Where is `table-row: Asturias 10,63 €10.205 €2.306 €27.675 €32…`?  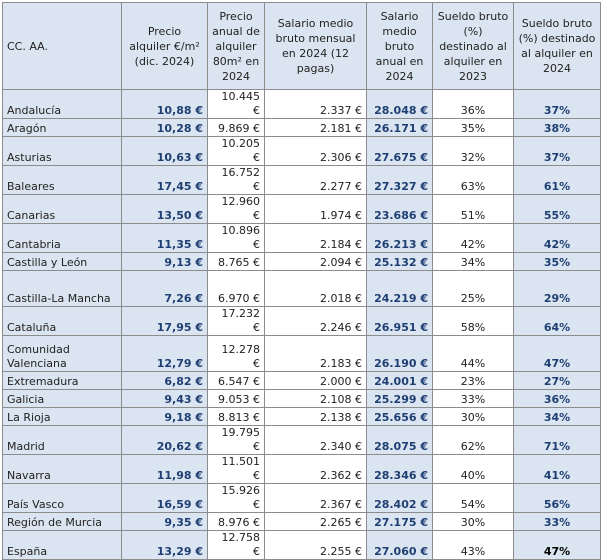
table-row: Asturias 10,63 €10.205 €2.306 €27.675 €32… is located at coordinates (301, 151).